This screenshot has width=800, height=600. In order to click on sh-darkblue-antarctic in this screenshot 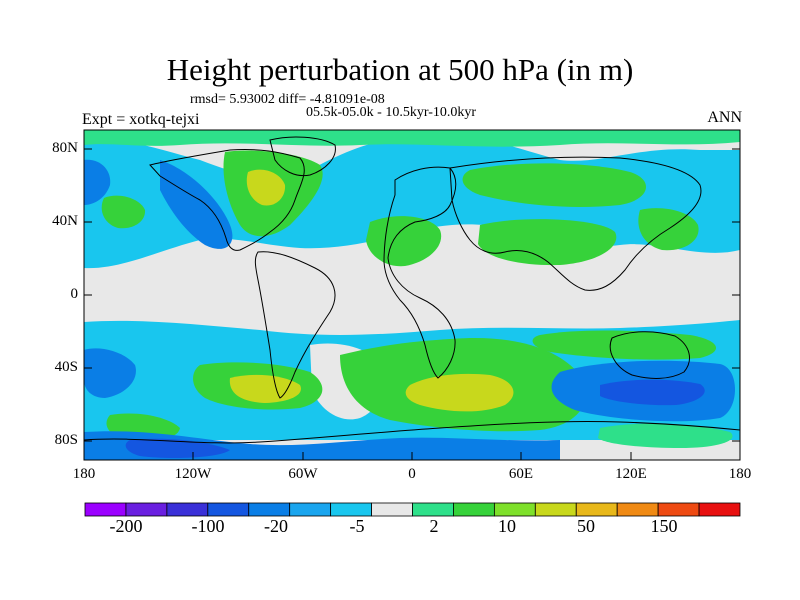, I will do `click(177, 448)`.